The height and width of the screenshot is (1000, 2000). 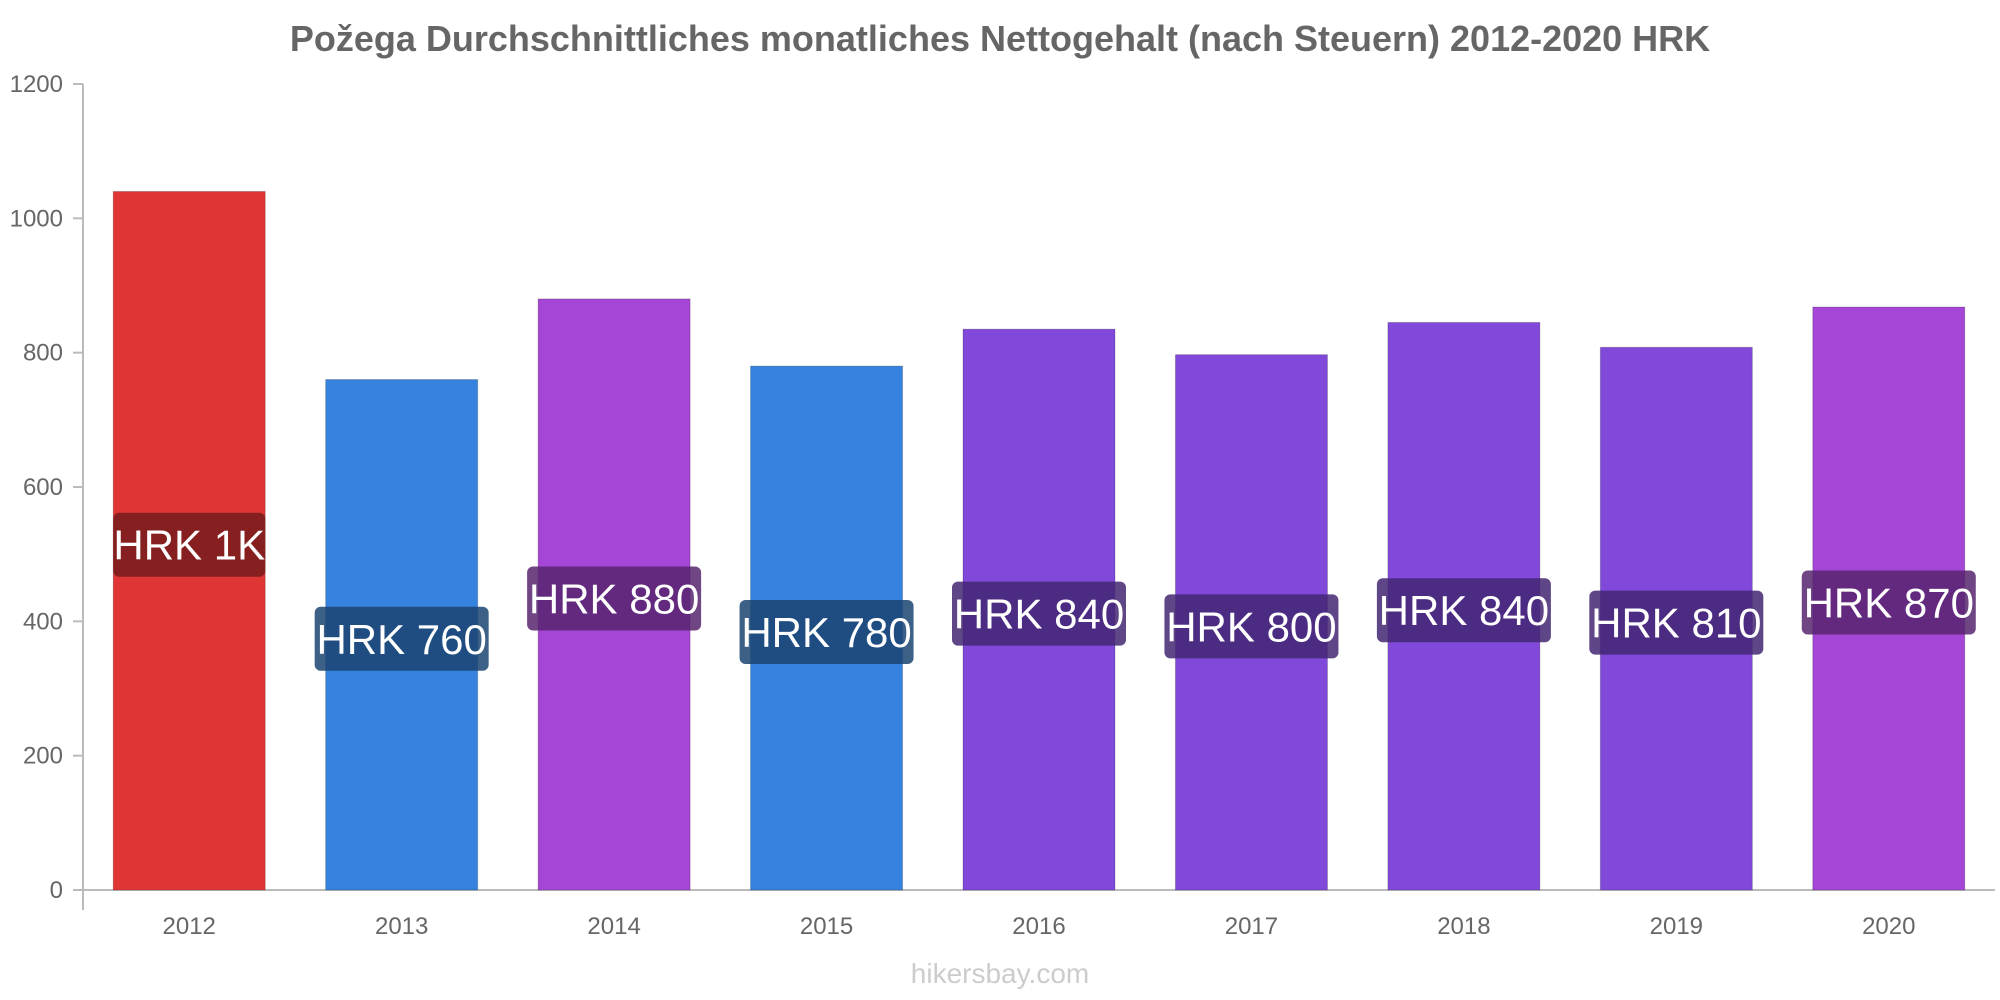 I want to click on data-label: HRK 1K, so click(x=189, y=545).